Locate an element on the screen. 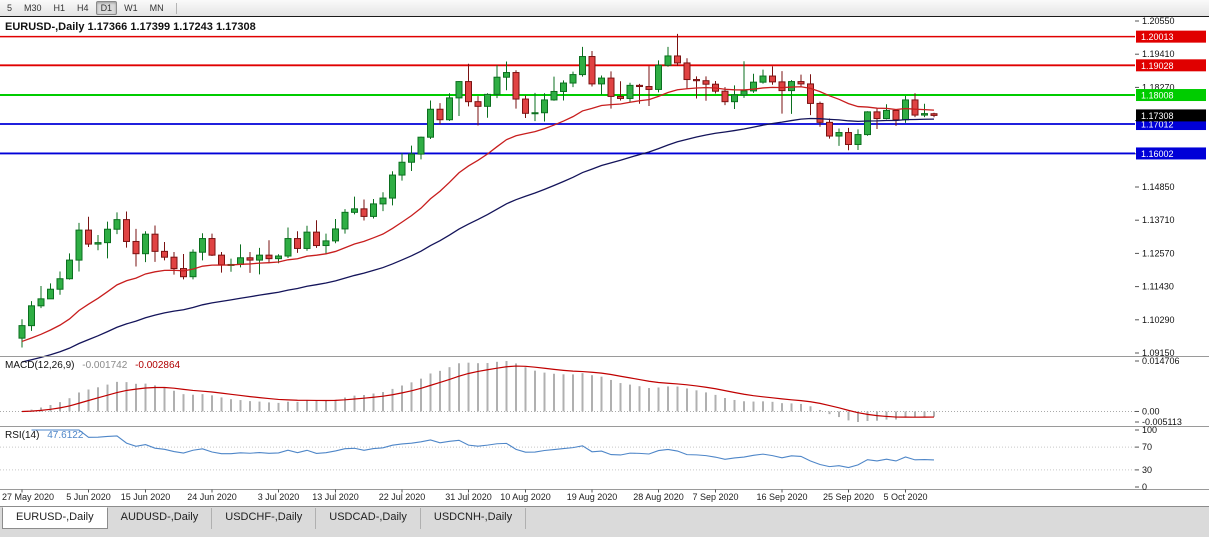 This screenshot has height=537, width=1209. svg-text: 70 is located at coordinates (1147, 447).